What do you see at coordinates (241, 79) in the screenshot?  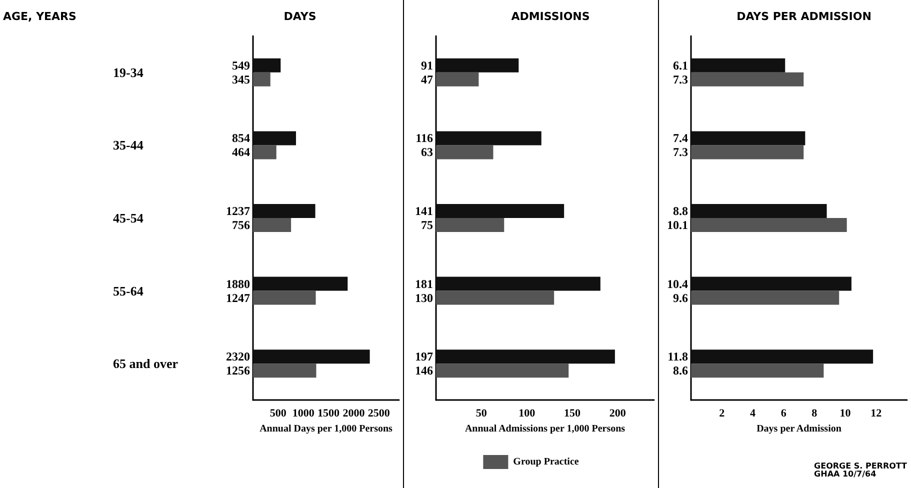 I see `data-label: 345` at bounding box center [241, 79].